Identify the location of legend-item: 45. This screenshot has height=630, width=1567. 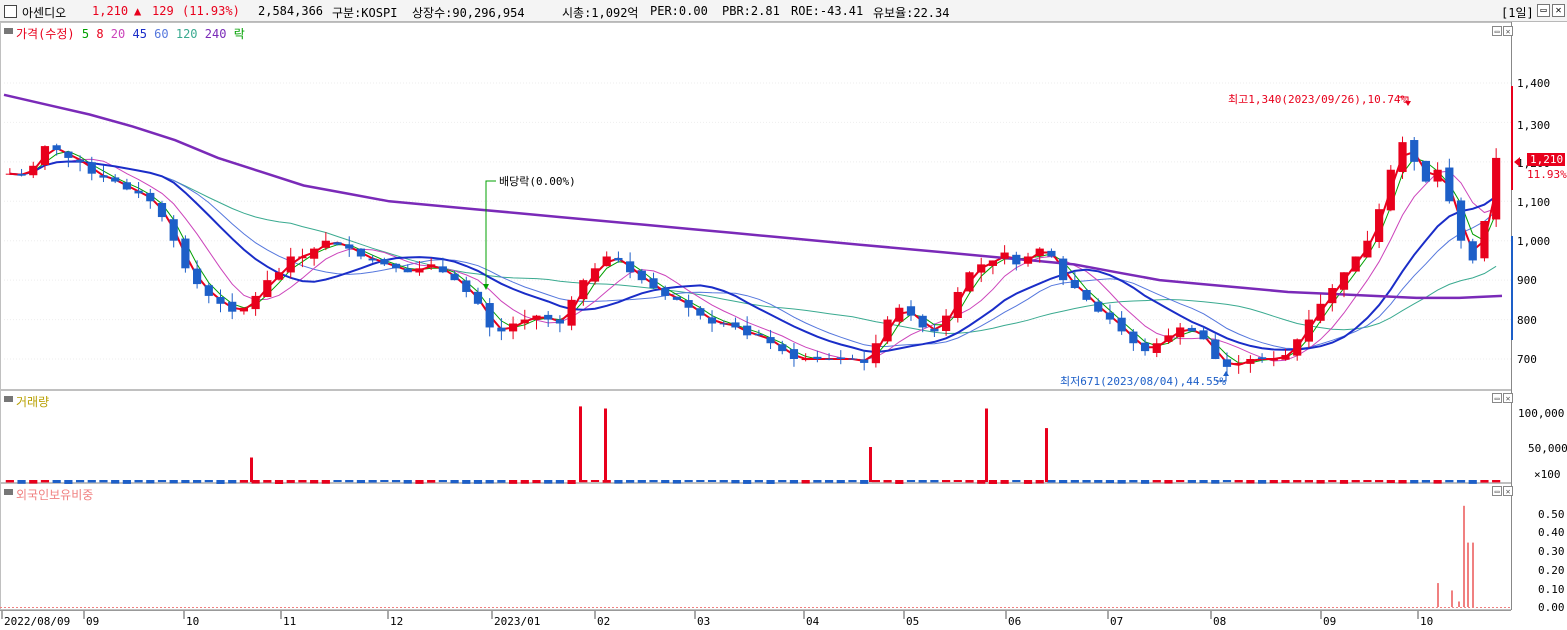
(139, 34).